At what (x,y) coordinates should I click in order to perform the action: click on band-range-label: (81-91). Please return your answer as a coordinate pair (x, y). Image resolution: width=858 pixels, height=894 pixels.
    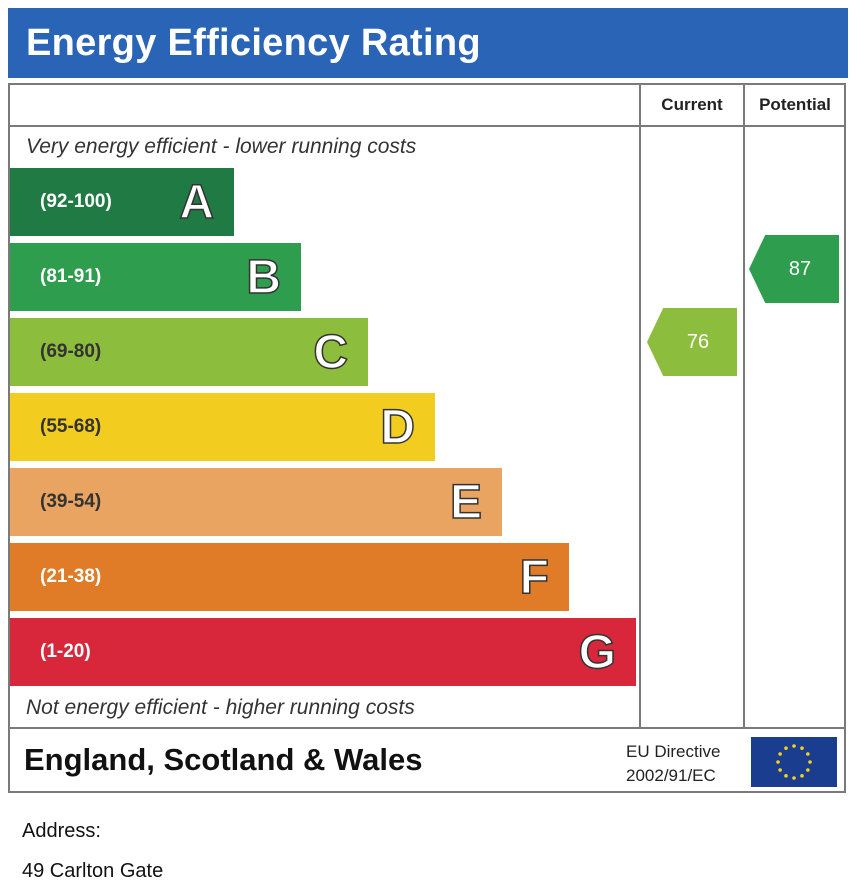
    Looking at the image, I should click on (71, 276).